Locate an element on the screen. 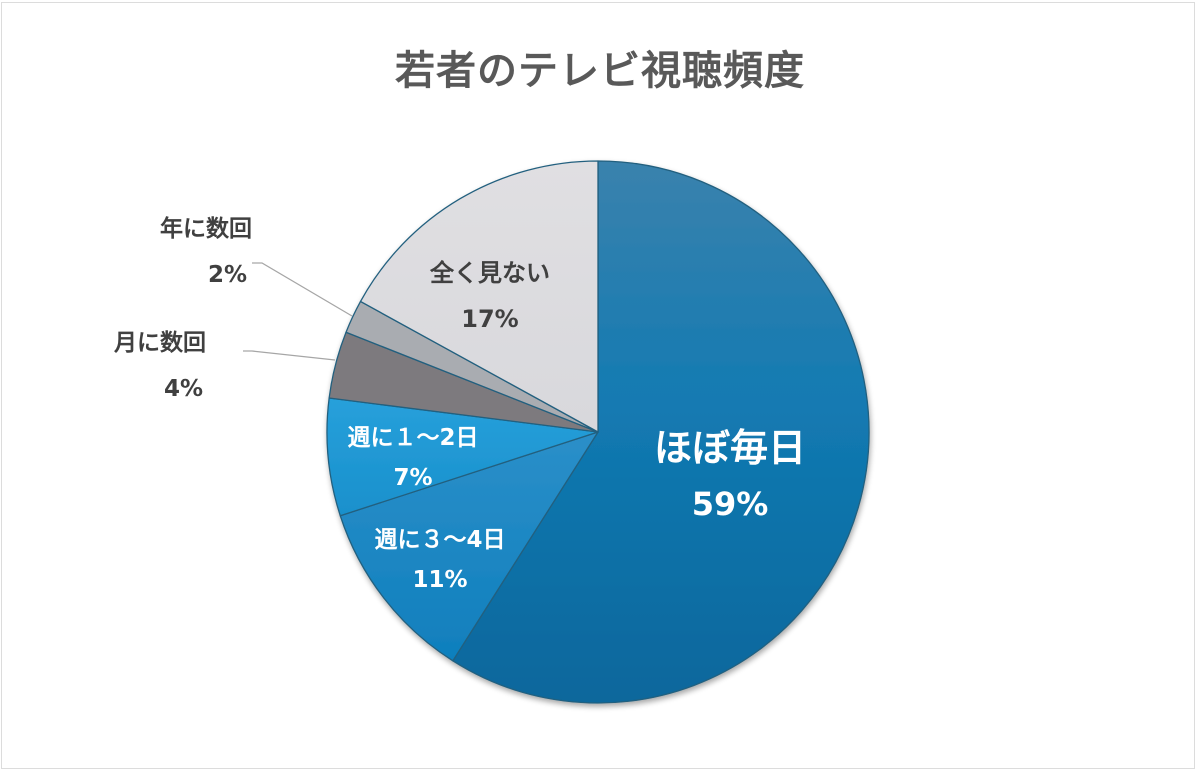 This screenshot has width=1200, height=774. label-daily-name: ほぼ毎日 is located at coordinates (729, 448).